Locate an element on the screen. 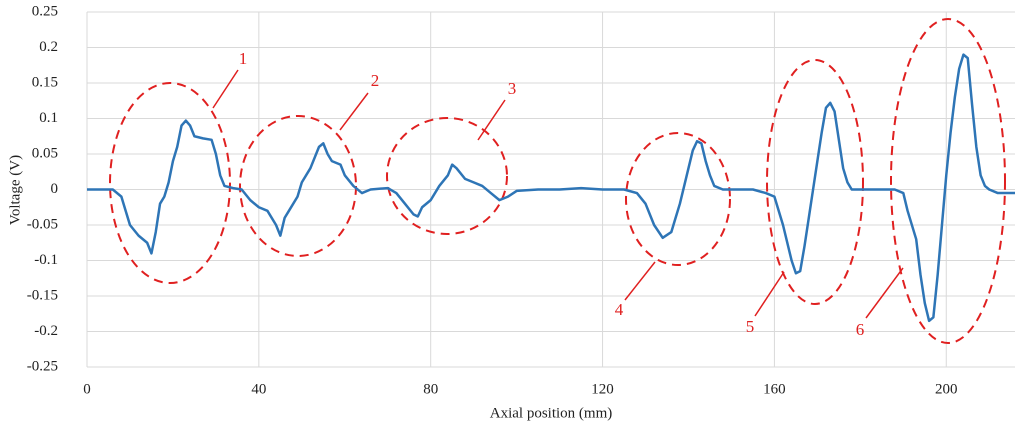 This screenshot has height=437, width=1024. y-tick-label: -0.25 is located at coordinates (42, 366).